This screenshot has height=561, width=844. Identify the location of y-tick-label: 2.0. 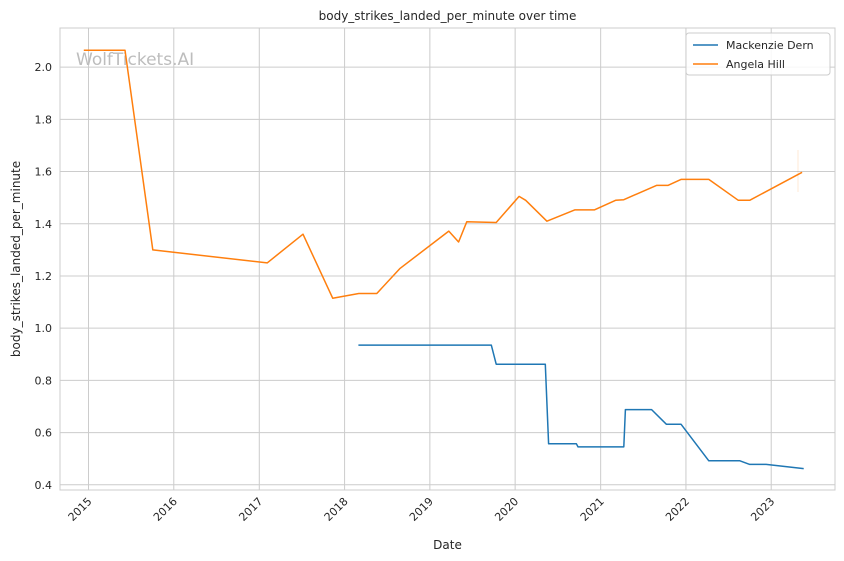
(44, 67).